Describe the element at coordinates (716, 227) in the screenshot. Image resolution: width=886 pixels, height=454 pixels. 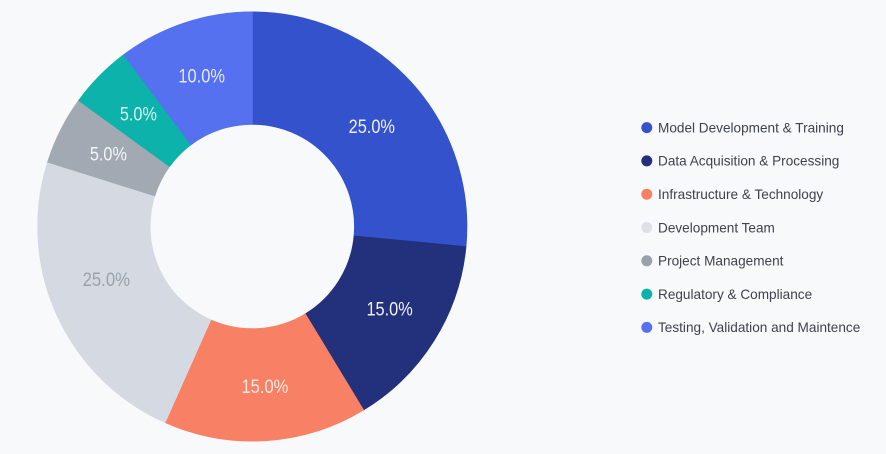
I see `svg-text: Development Team` at that location.